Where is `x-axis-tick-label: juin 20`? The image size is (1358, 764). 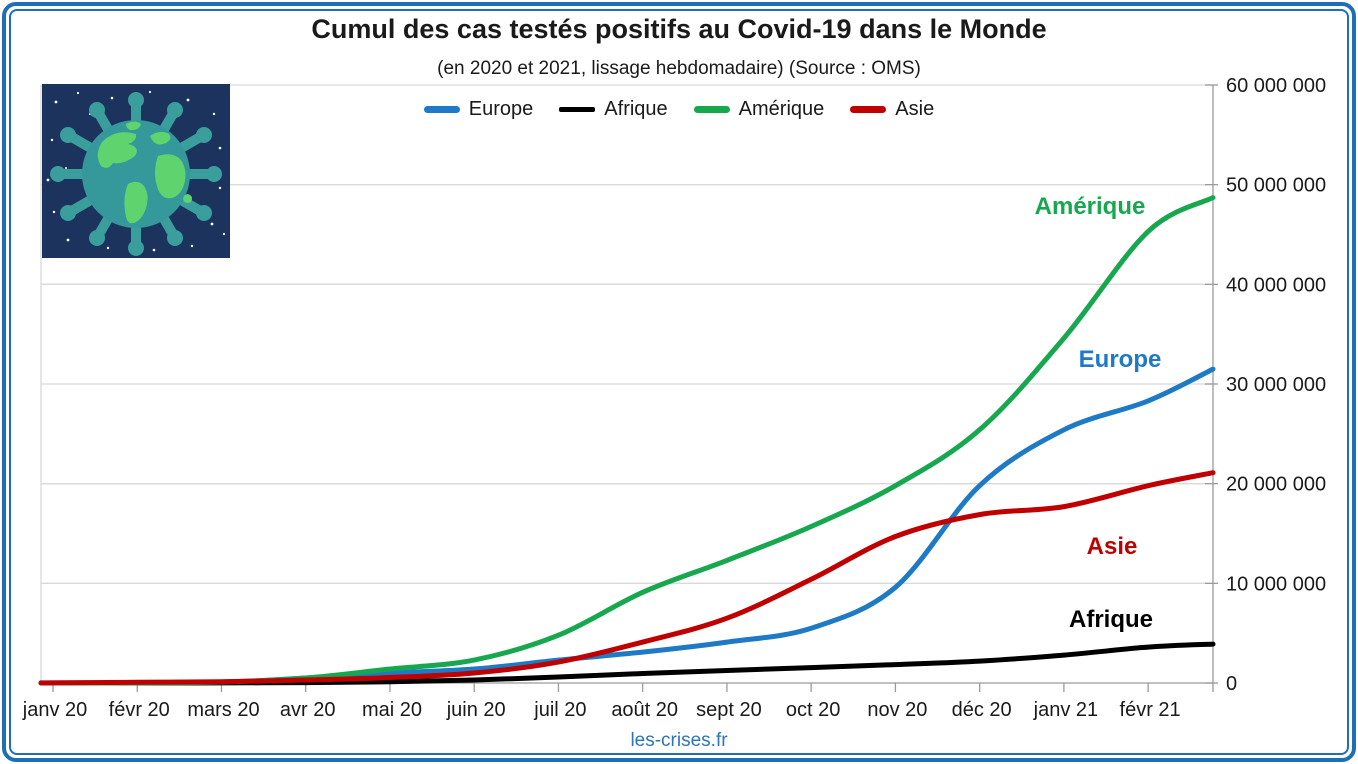
x-axis-tick-label: juin 20 is located at coordinates (476, 710).